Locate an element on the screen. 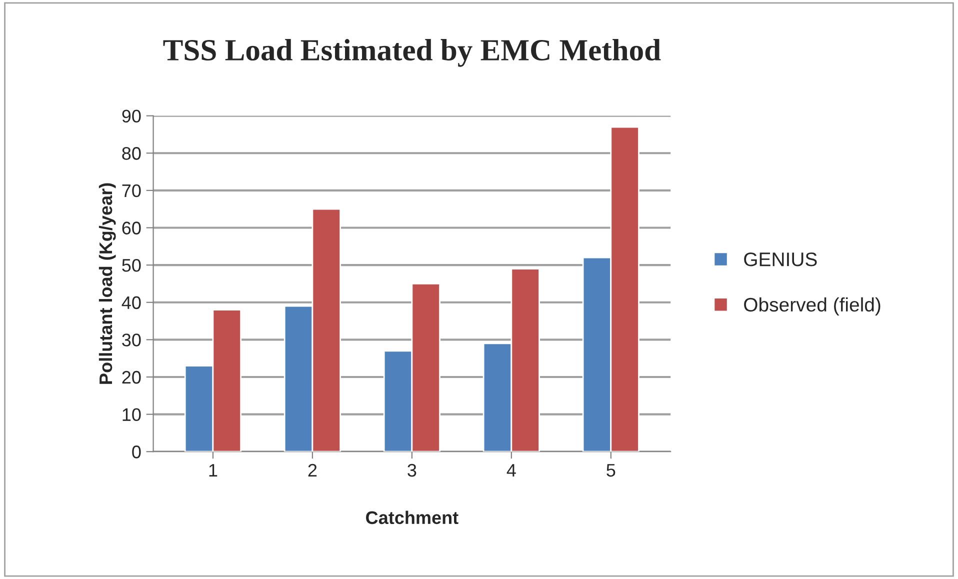 Image resolution: width=958 pixels, height=579 pixels. x-tick-label: 4 is located at coordinates (511, 470).